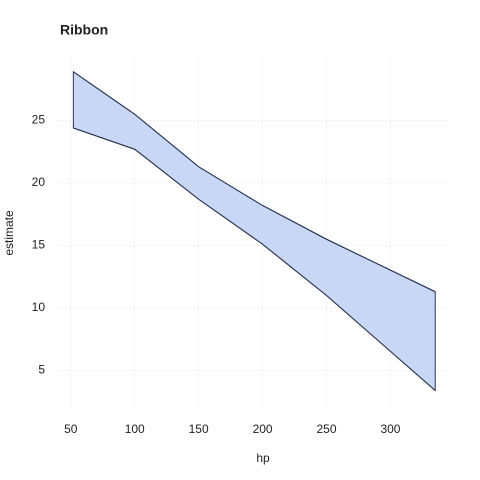 This screenshot has width=480, height=480. Describe the element at coordinates (327, 429) in the screenshot. I see `x-tick-label: 250` at that location.